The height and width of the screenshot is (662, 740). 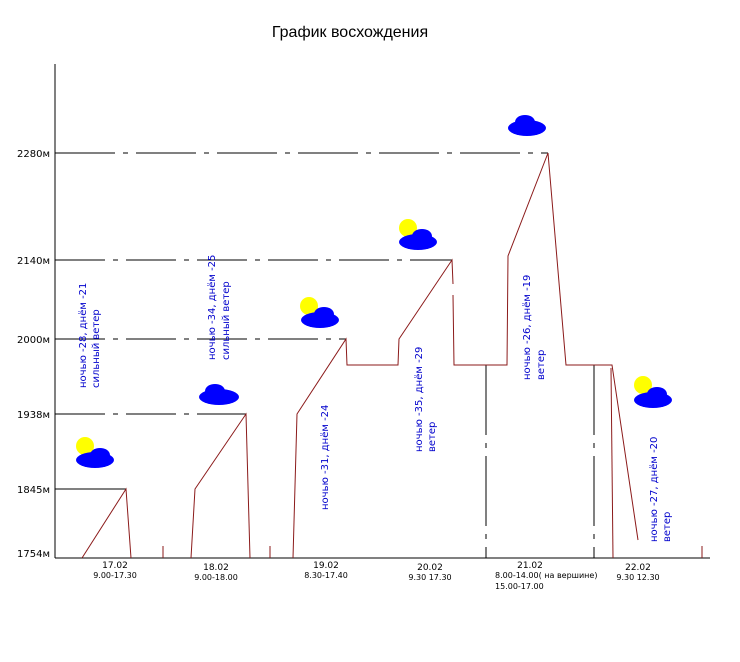 I want to click on weather-text-day5-line1: ночью -26, днём -19, so click(x=527, y=327).